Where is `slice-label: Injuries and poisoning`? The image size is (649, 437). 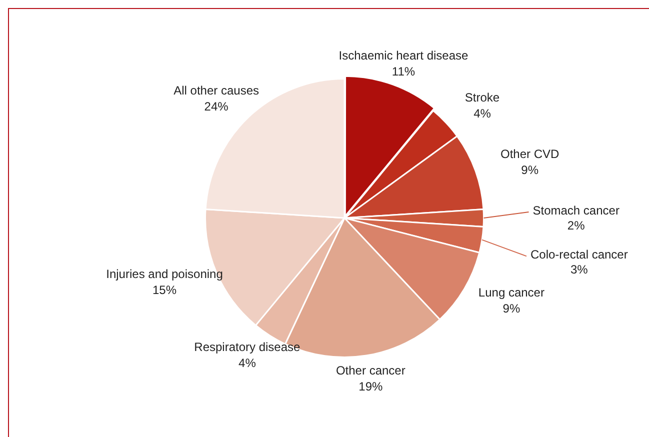 slice-label: Injuries and poisoning is located at coordinates (164, 274).